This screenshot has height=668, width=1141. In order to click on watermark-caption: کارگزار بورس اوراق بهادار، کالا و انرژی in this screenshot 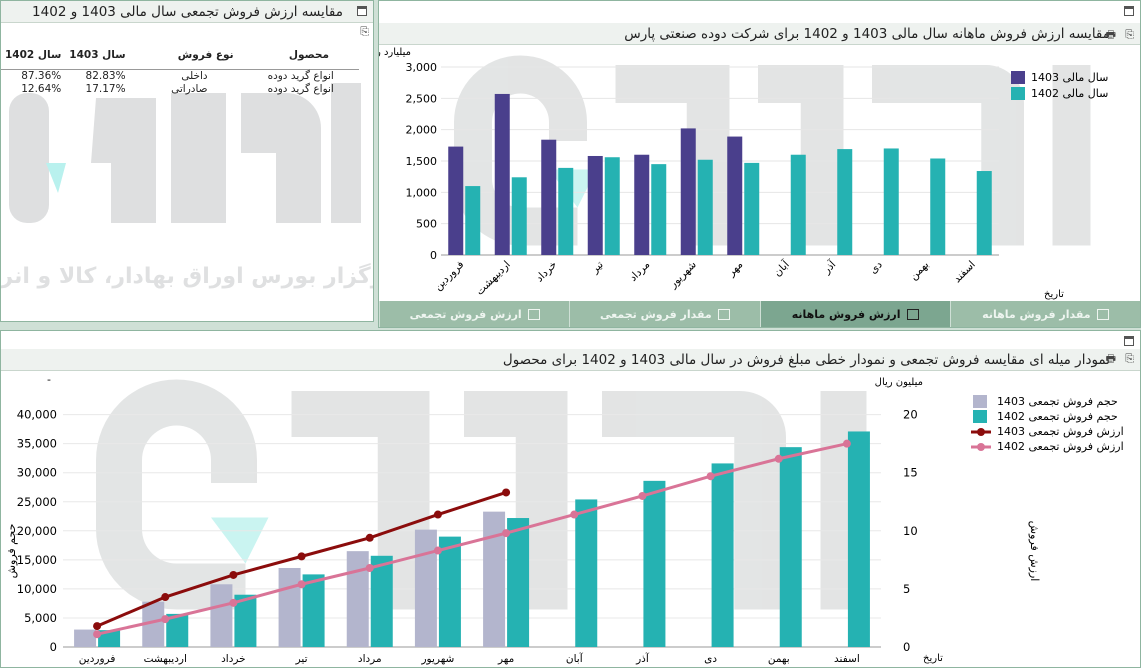, I will do `click(187, 275)`.